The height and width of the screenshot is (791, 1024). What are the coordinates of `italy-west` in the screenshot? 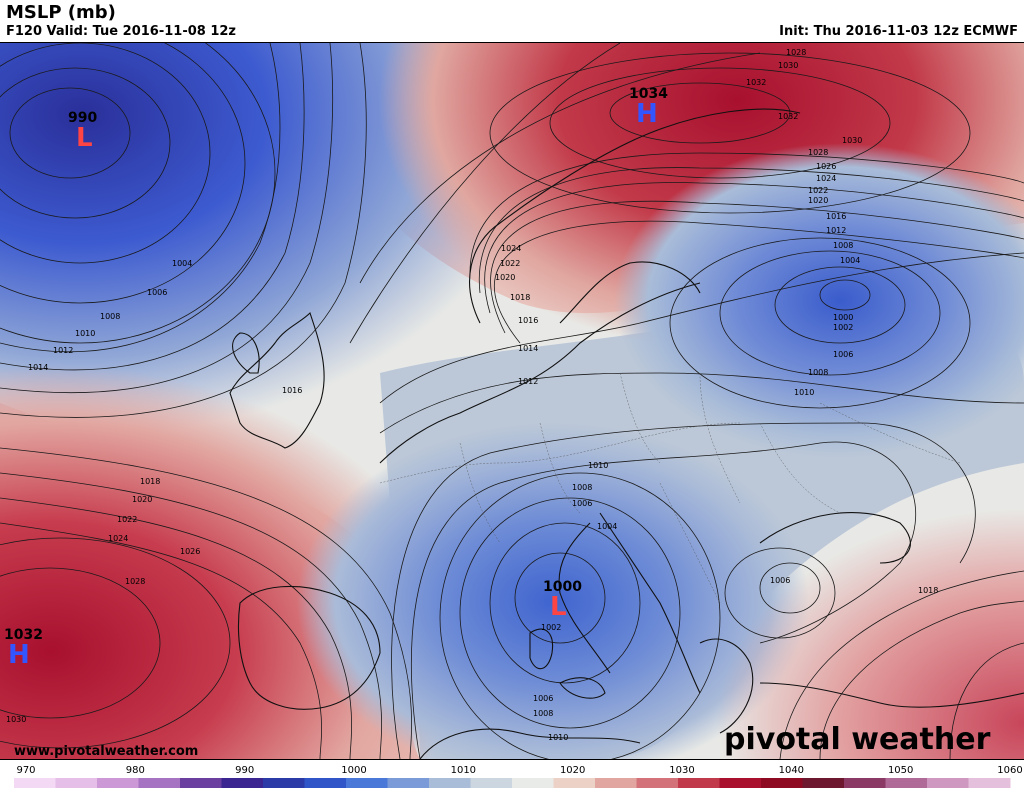 It's located at (584, 598).